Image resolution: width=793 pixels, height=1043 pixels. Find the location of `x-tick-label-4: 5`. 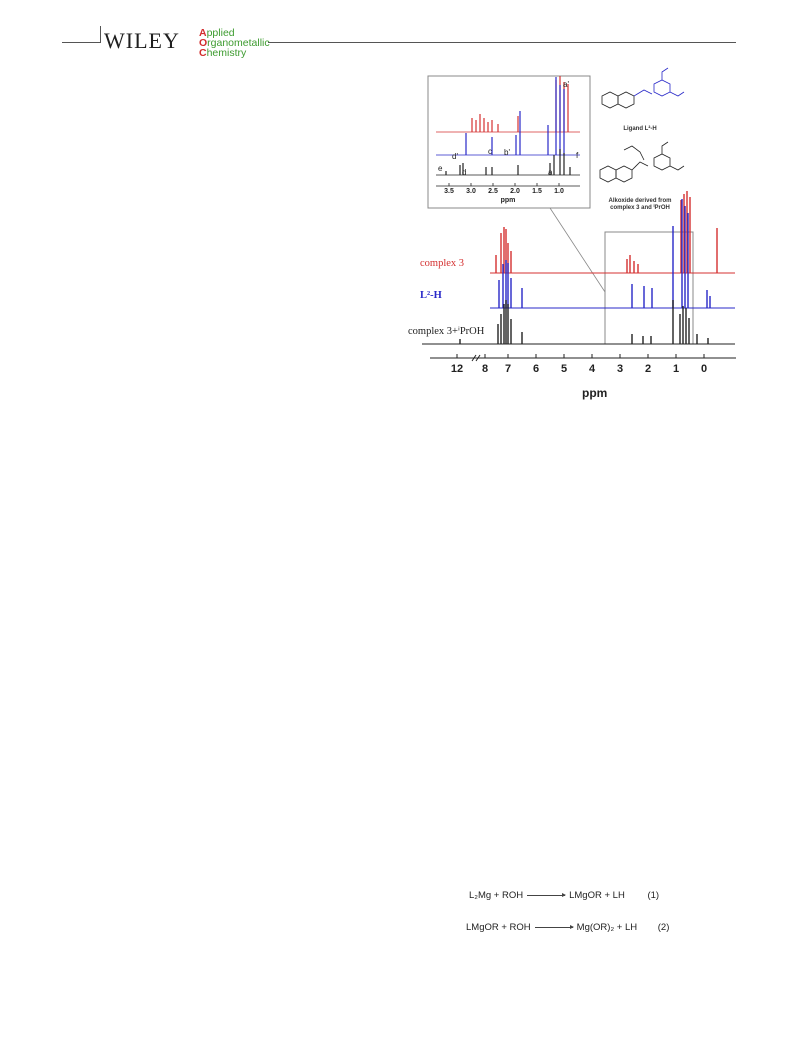

x-tick-label-4: 5 is located at coordinates (564, 369).